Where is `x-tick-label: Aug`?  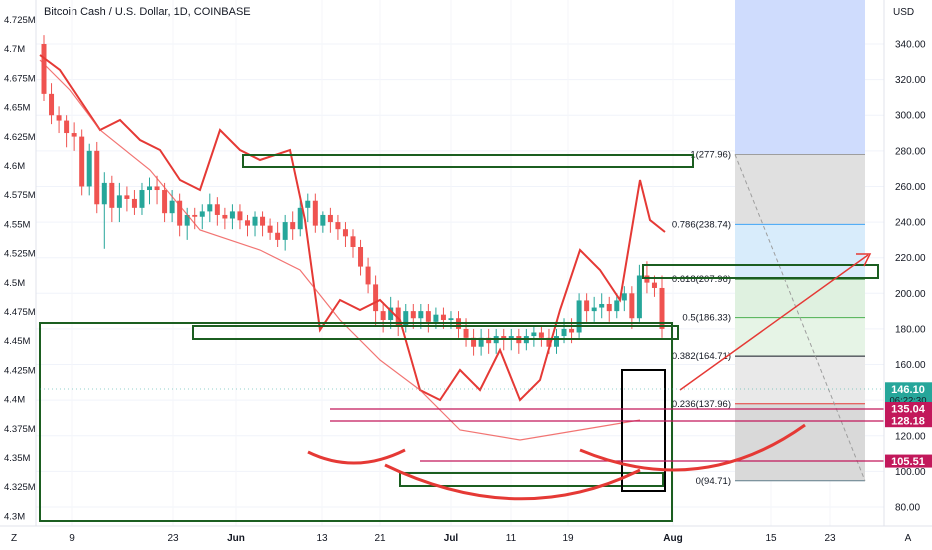 x-tick-label: Aug is located at coordinates (672, 538).